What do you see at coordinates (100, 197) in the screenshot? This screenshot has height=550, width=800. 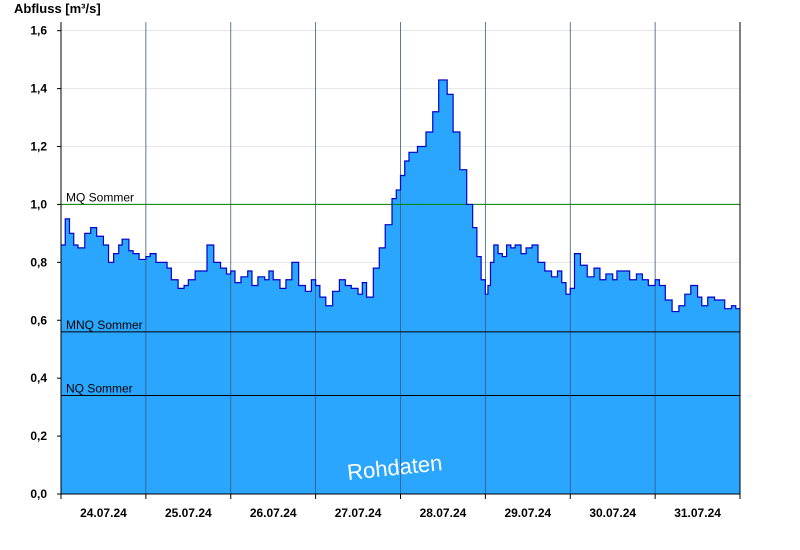 I see `reference-line-label: MQ Sommer` at bounding box center [100, 197].